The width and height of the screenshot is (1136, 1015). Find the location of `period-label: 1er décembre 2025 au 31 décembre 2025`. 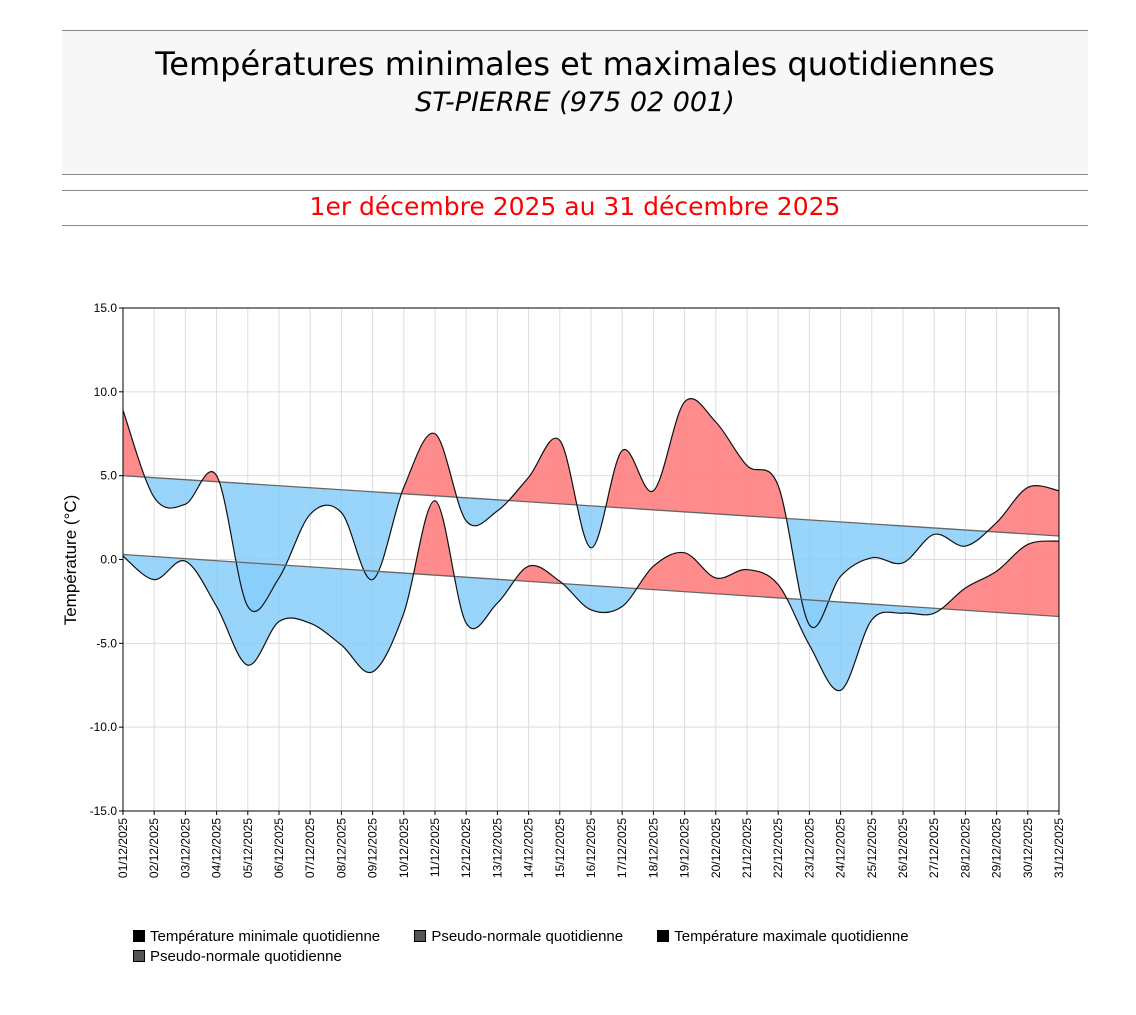

period-label: 1er décembre 2025 au 31 décembre 2025 is located at coordinates (575, 206).